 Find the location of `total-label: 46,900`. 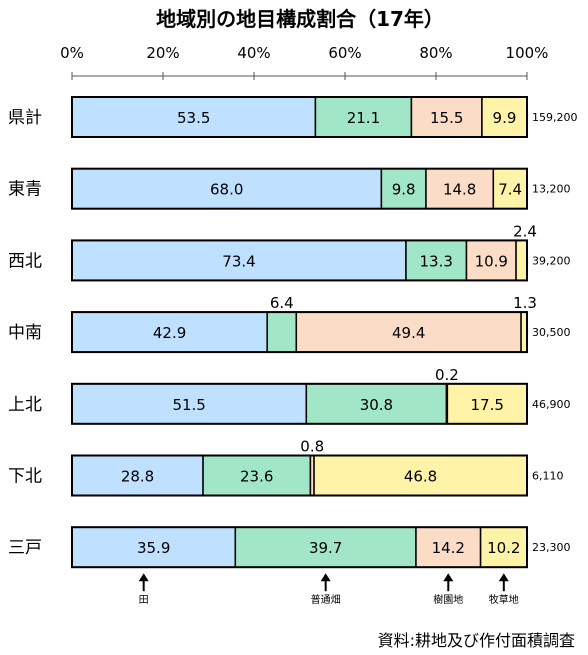

total-label: 46,900 is located at coordinates (551, 404).